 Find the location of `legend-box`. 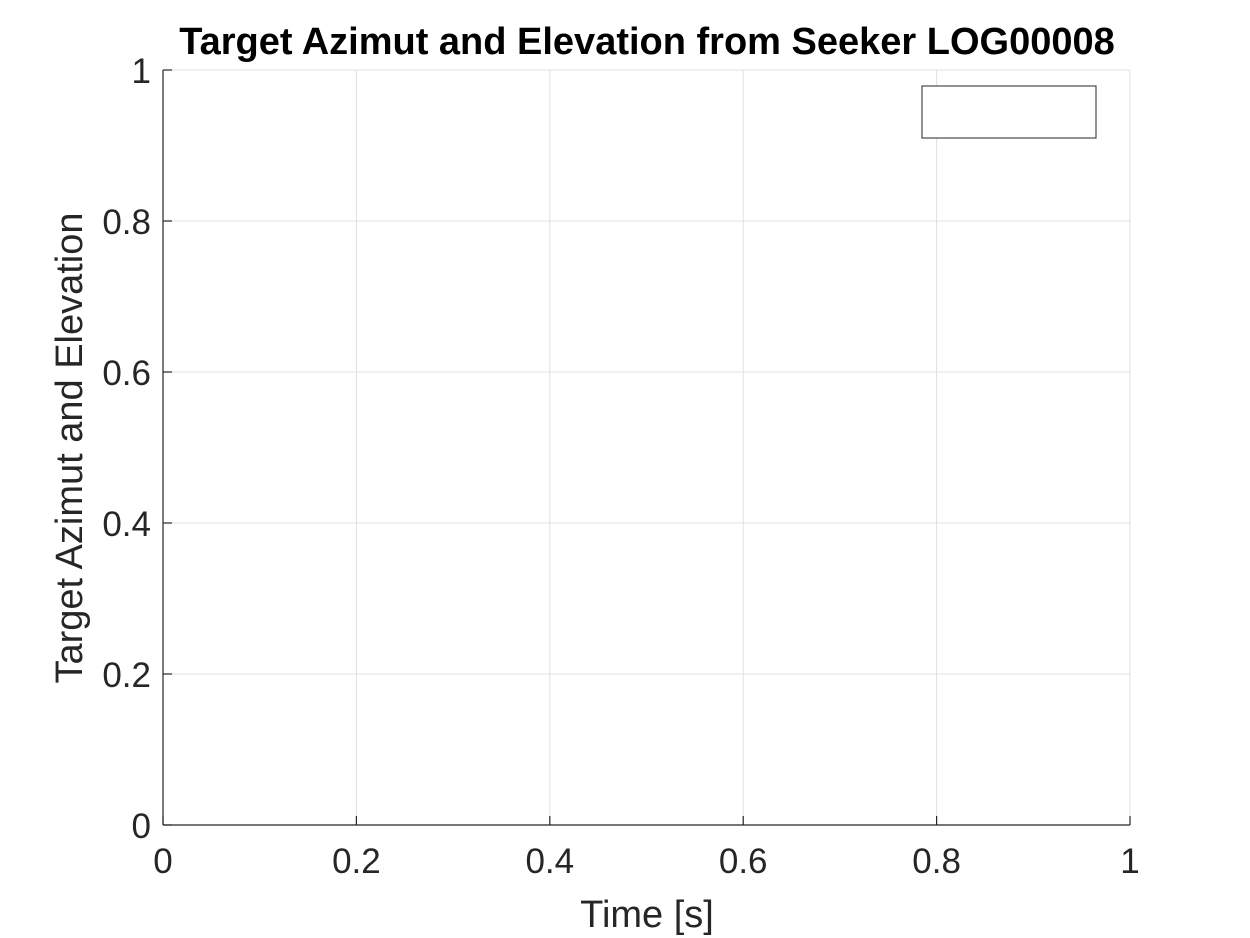

legend-box is located at coordinates (1009, 112).